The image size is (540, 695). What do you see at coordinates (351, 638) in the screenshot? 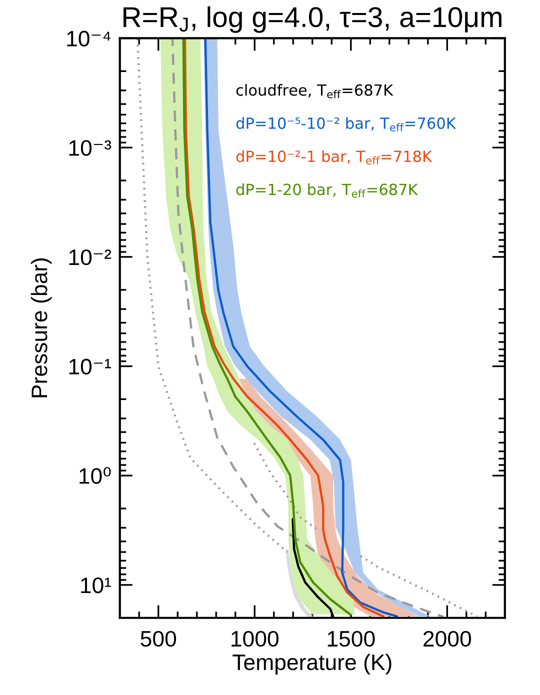
I see `x-tick-label: 1500` at bounding box center [351, 638].